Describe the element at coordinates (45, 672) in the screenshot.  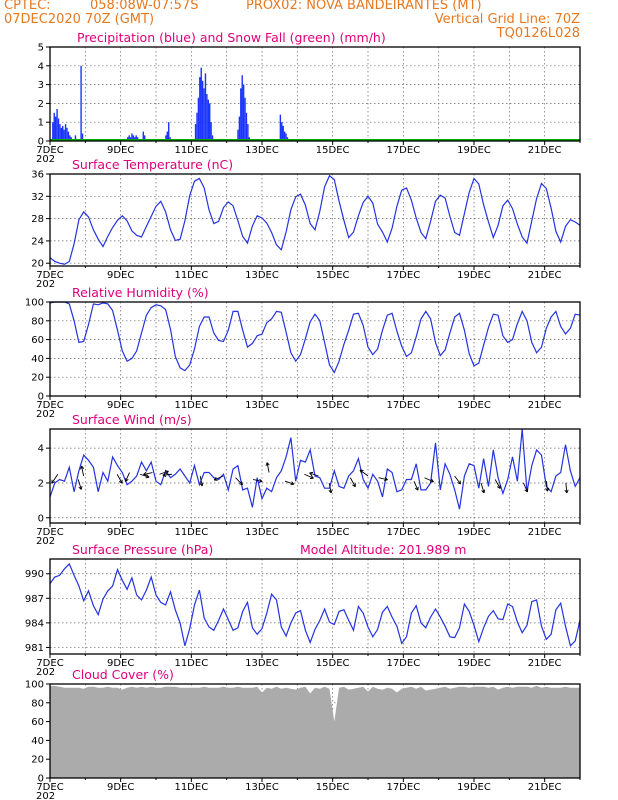
I see `xtick-year-prefix: 202` at that location.